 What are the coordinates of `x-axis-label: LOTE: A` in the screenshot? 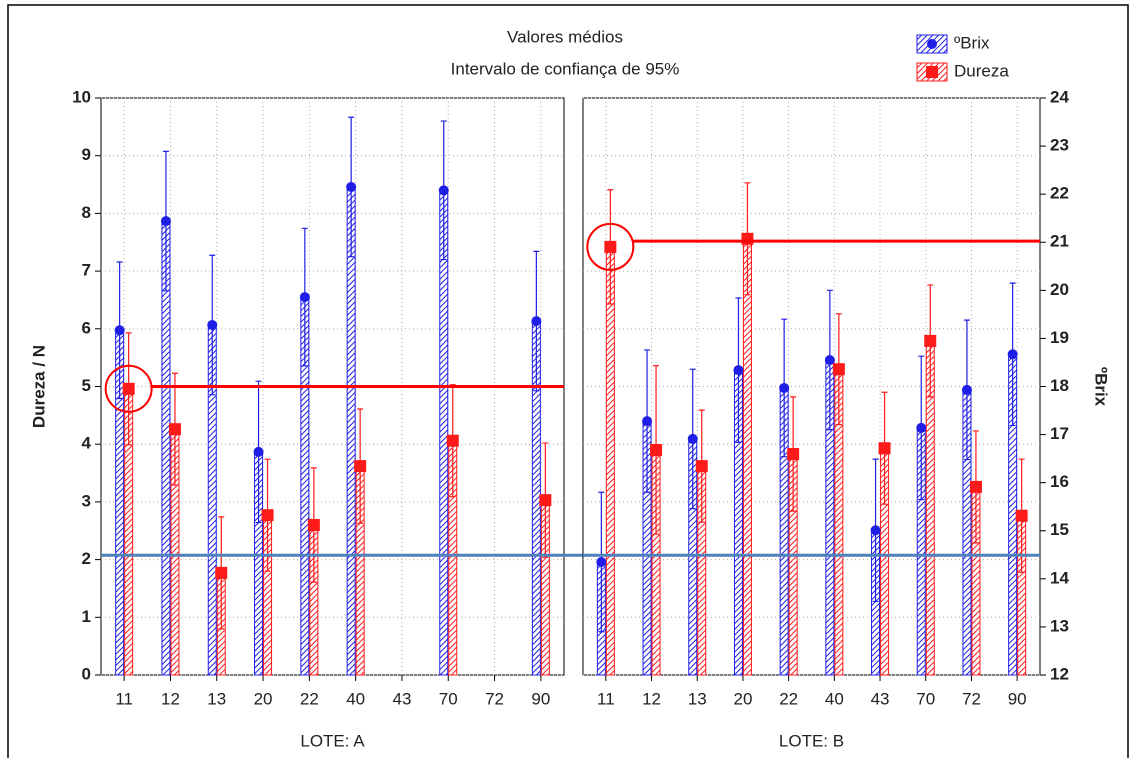 It's located at (332, 740).